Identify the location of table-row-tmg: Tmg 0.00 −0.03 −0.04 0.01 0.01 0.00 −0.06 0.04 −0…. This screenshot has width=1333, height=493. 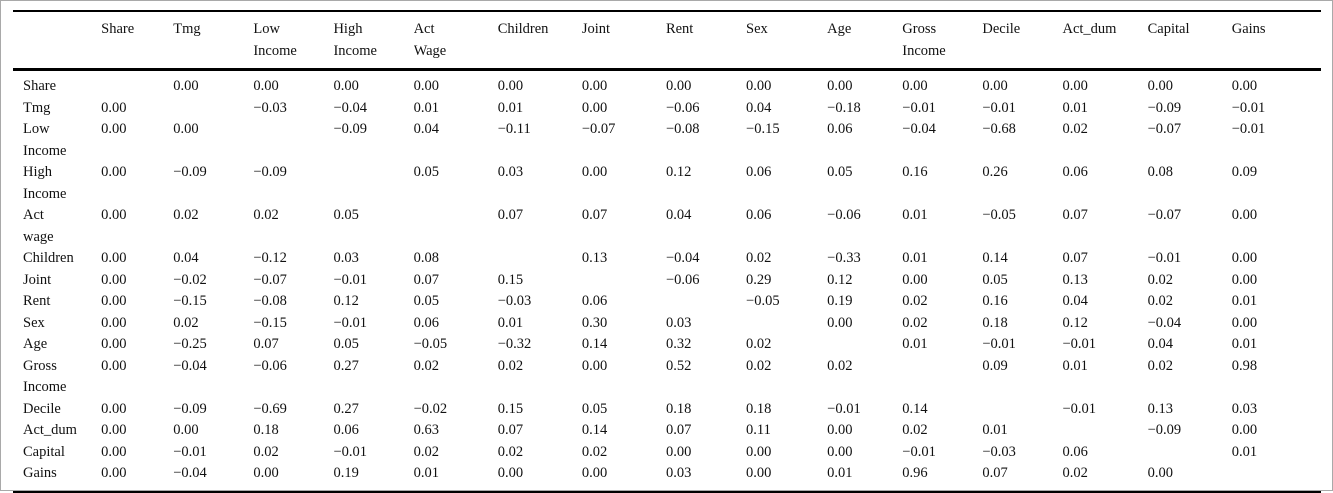
(667, 109).